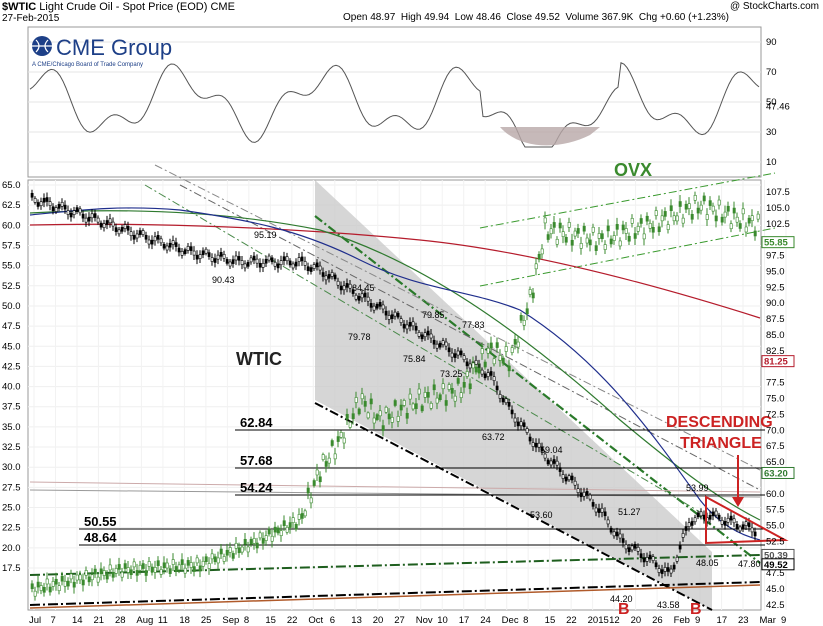  Describe the element at coordinates (778, 242) in the screenshot. I see `value-box` at that location.